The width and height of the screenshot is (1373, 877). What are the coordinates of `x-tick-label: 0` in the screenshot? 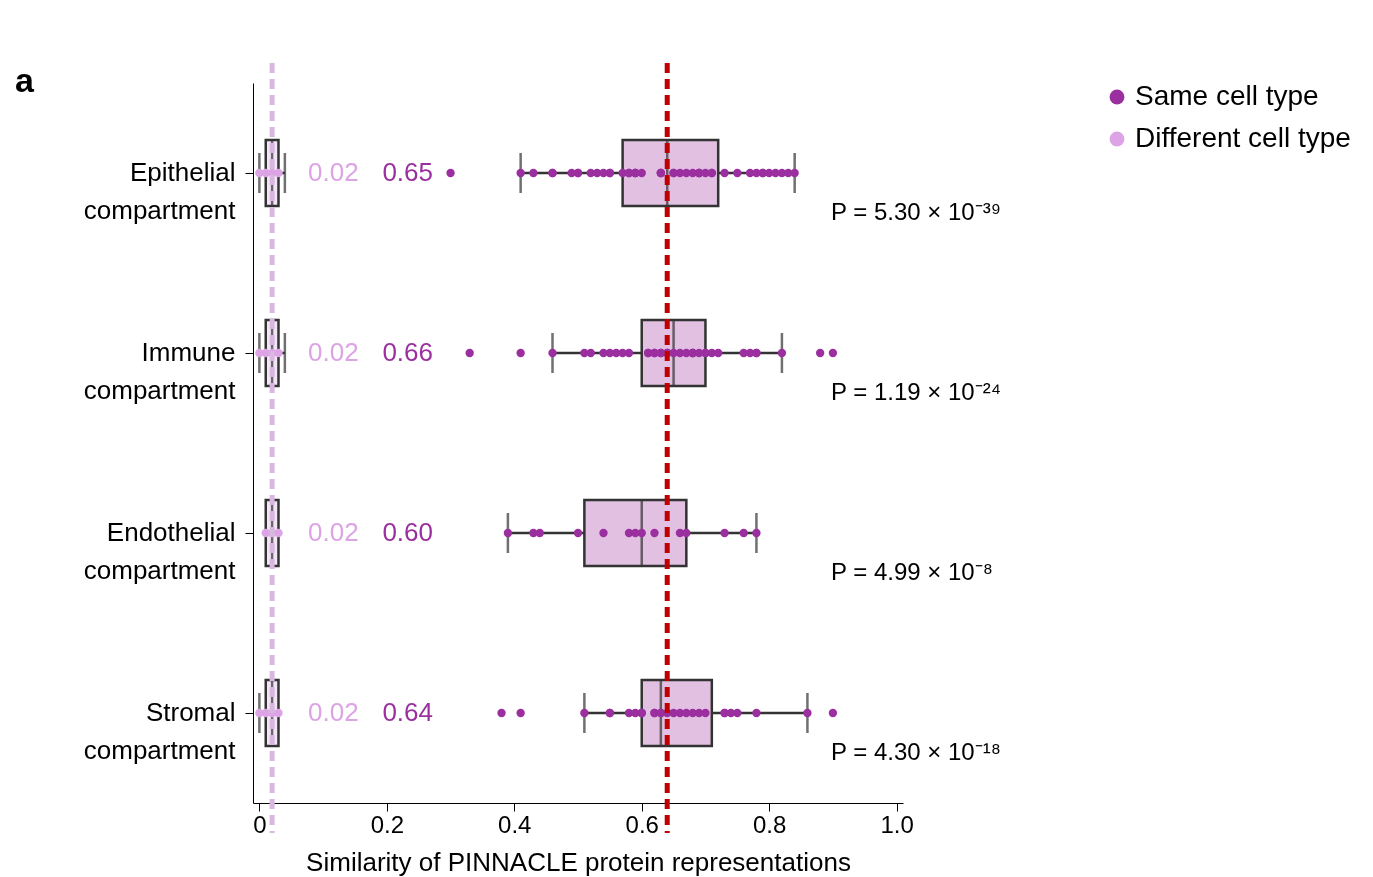 It's located at (260, 824).